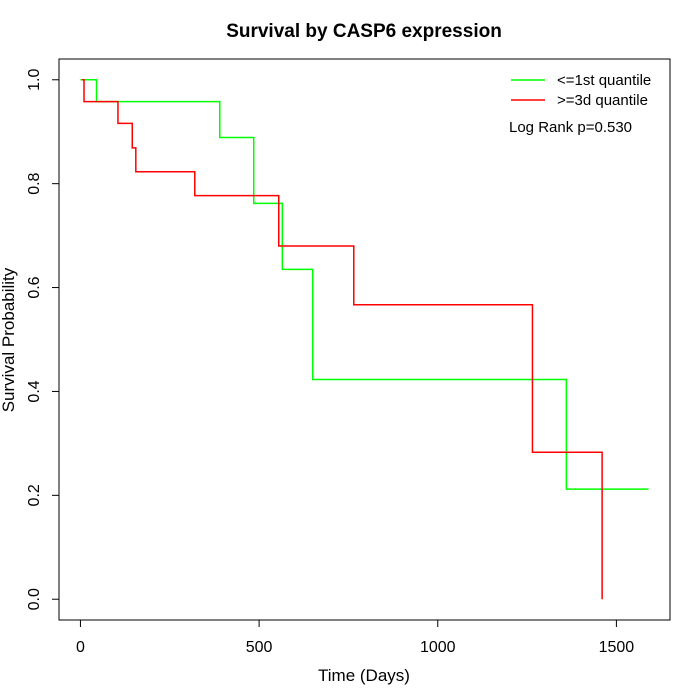  What do you see at coordinates (364, 31) in the screenshot?
I see `chart-title: Survival by CASP6 expression` at bounding box center [364, 31].